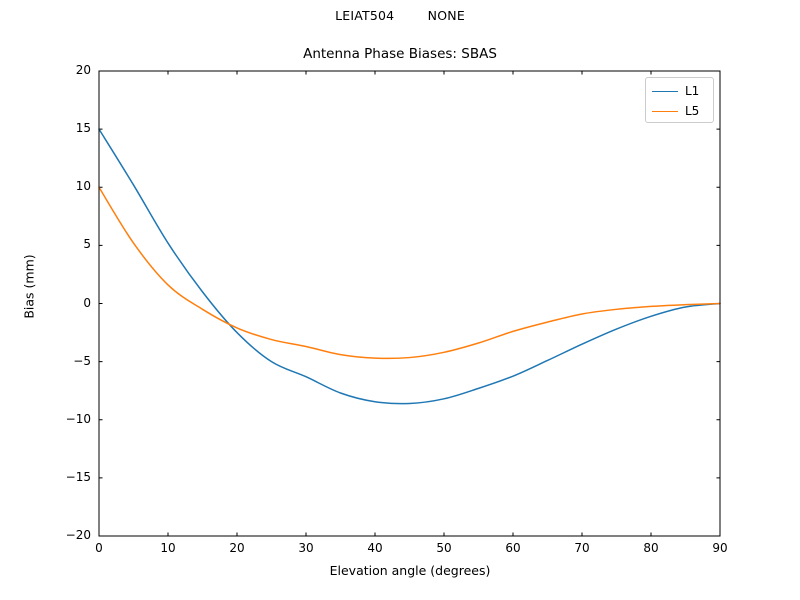 This screenshot has width=800, height=600. I want to click on x-tick-label: 20, so click(237, 548).